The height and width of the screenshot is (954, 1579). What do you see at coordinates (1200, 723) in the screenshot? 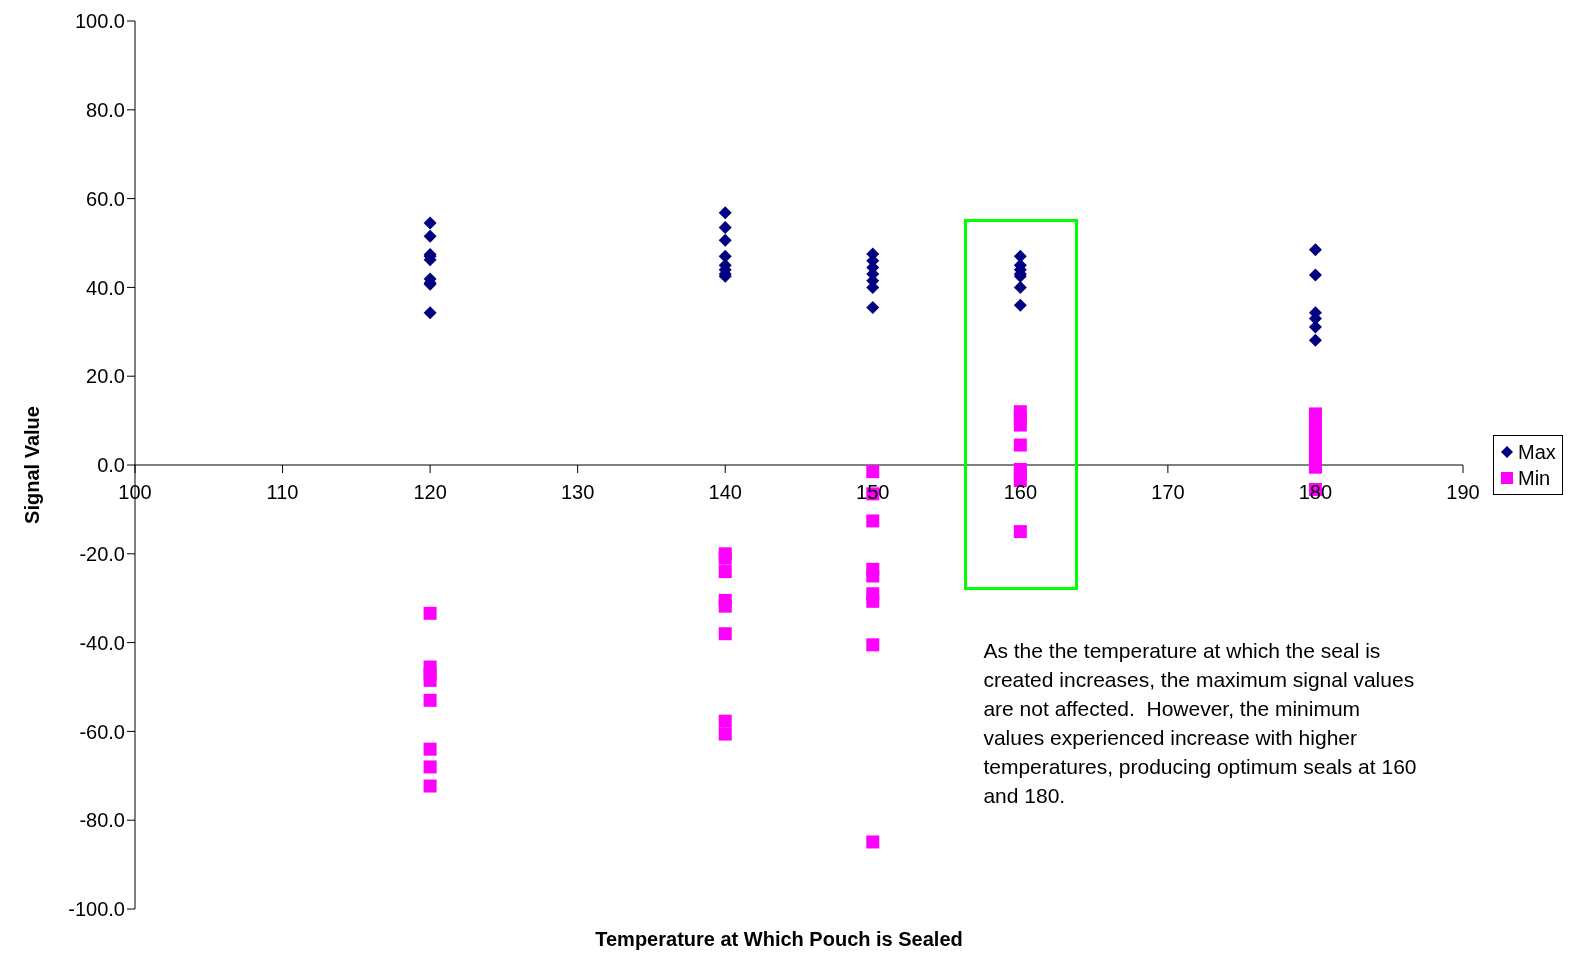
I see `annotation: As the the temperature at which the seal is created increases, the maximum signal values are not affected. However, the minimum values experienced increase with higher temperatures, producing optimum seals at 160 and 180.` at bounding box center [1200, 723].